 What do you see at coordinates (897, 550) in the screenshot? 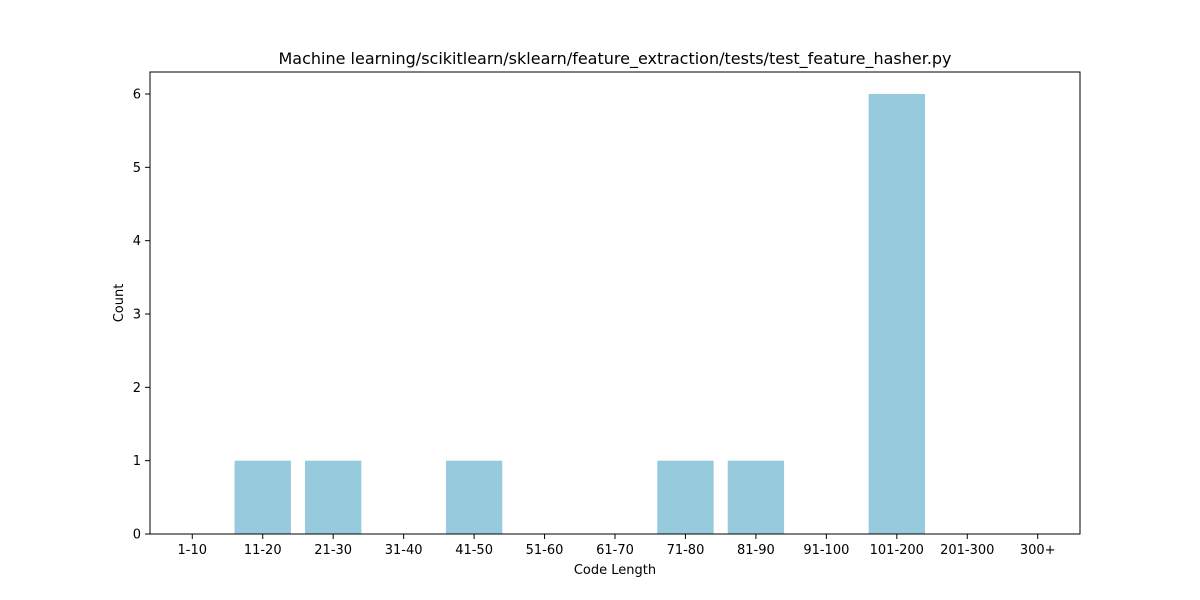
I see `x-tick-label: 101-200` at bounding box center [897, 550].